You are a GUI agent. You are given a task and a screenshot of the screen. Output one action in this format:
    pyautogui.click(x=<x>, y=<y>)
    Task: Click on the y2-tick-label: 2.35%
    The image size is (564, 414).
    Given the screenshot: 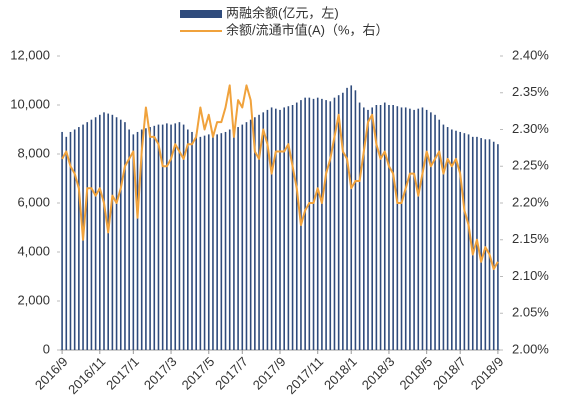 What is the action you would take?
    pyautogui.click(x=530, y=91)
    